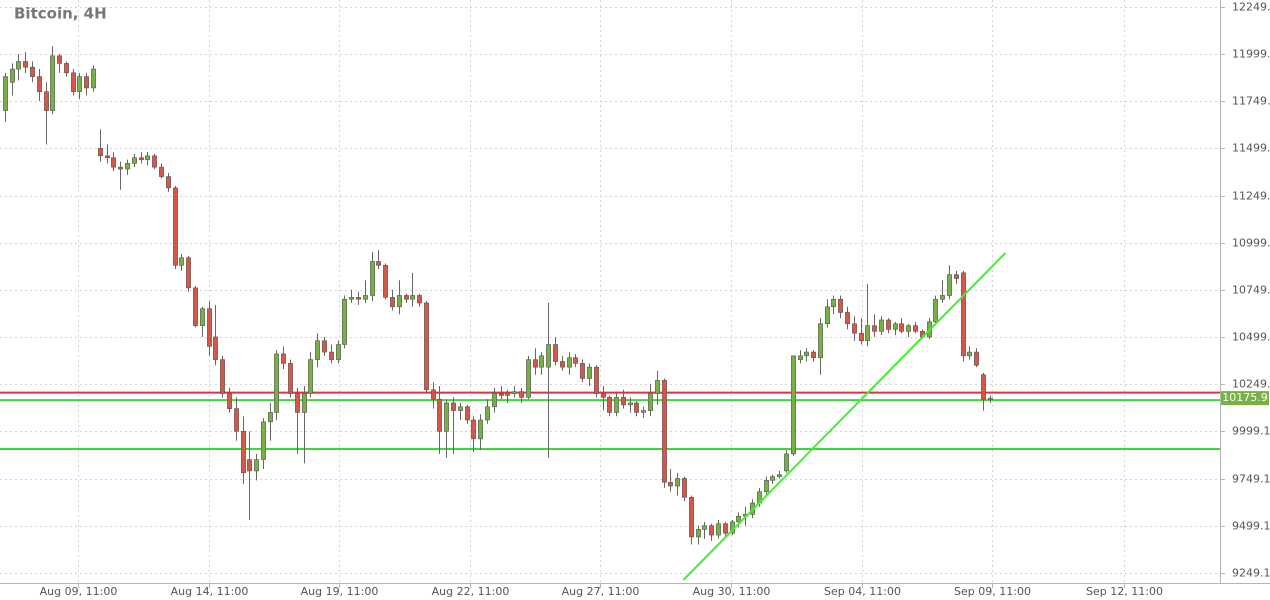 This screenshot has width=1270, height=600. I want to click on y-tick-label: 11749.1, so click(1251, 101).